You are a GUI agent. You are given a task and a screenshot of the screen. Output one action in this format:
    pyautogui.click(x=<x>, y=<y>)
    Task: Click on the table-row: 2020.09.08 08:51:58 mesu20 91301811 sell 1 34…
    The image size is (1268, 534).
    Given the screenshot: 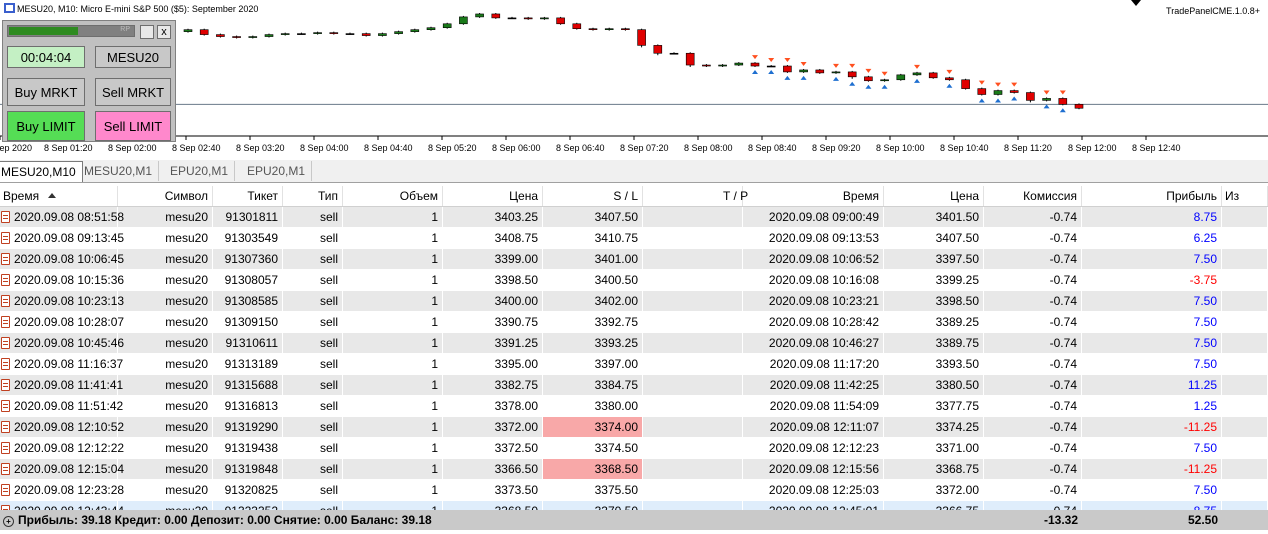 What is the action you would take?
    pyautogui.click(x=634, y=217)
    